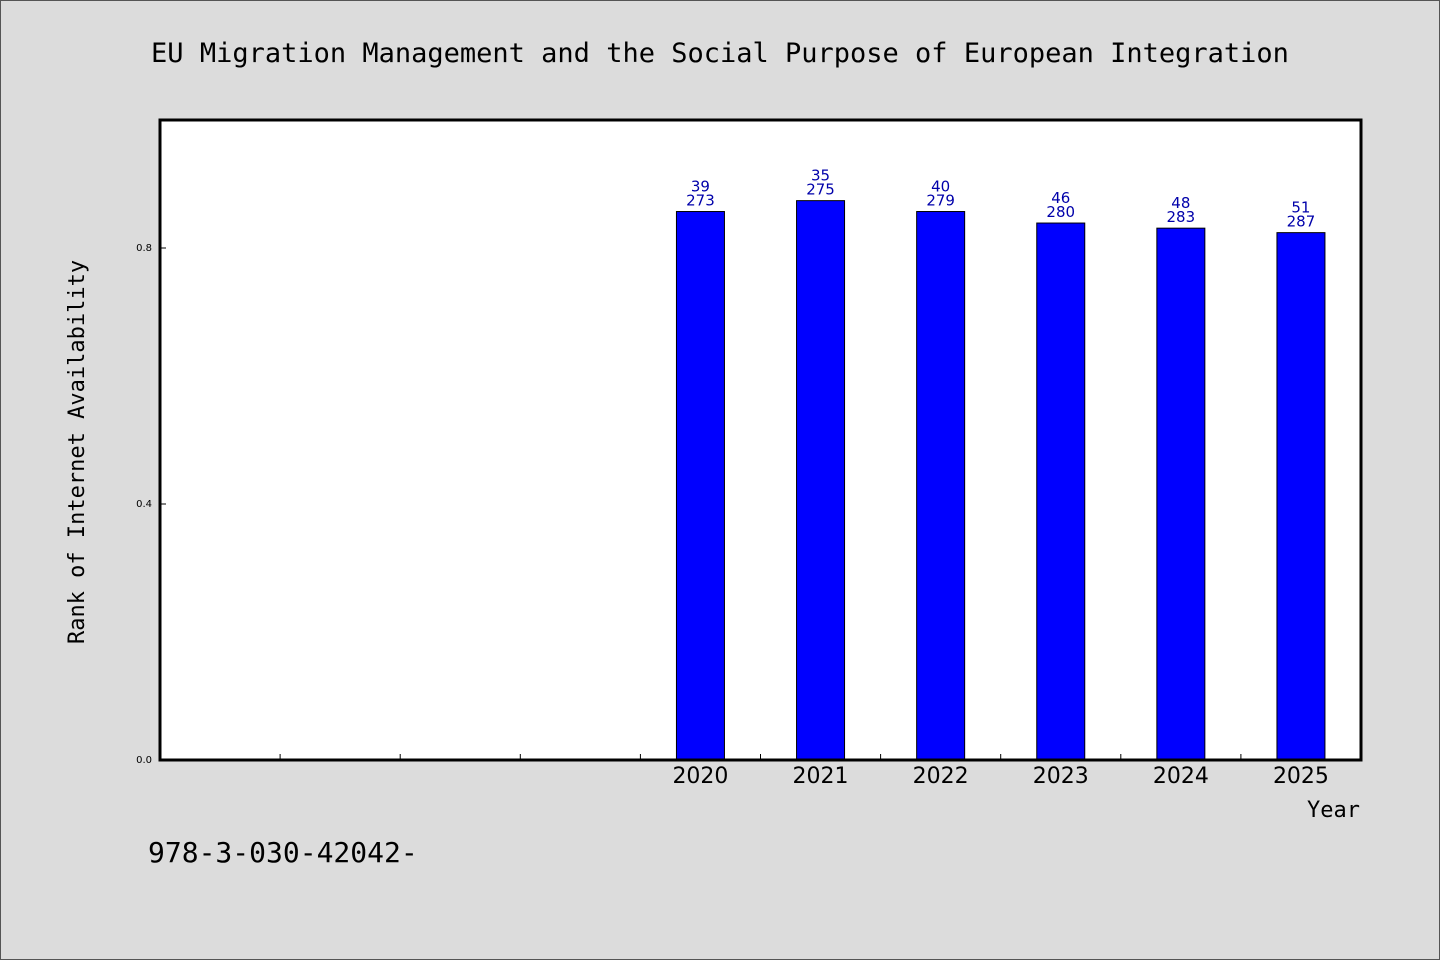 This screenshot has height=960, width=1440. I want to click on x-tick-label: 2021, so click(821, 776).